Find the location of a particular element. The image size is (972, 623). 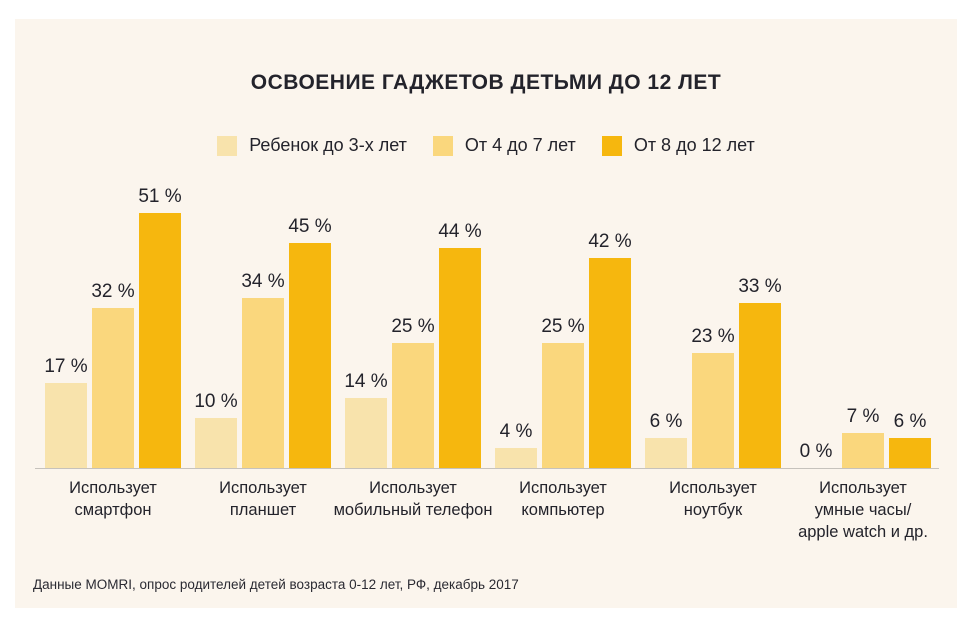

bar-column: 4 % is located at coordinates (516, 444).